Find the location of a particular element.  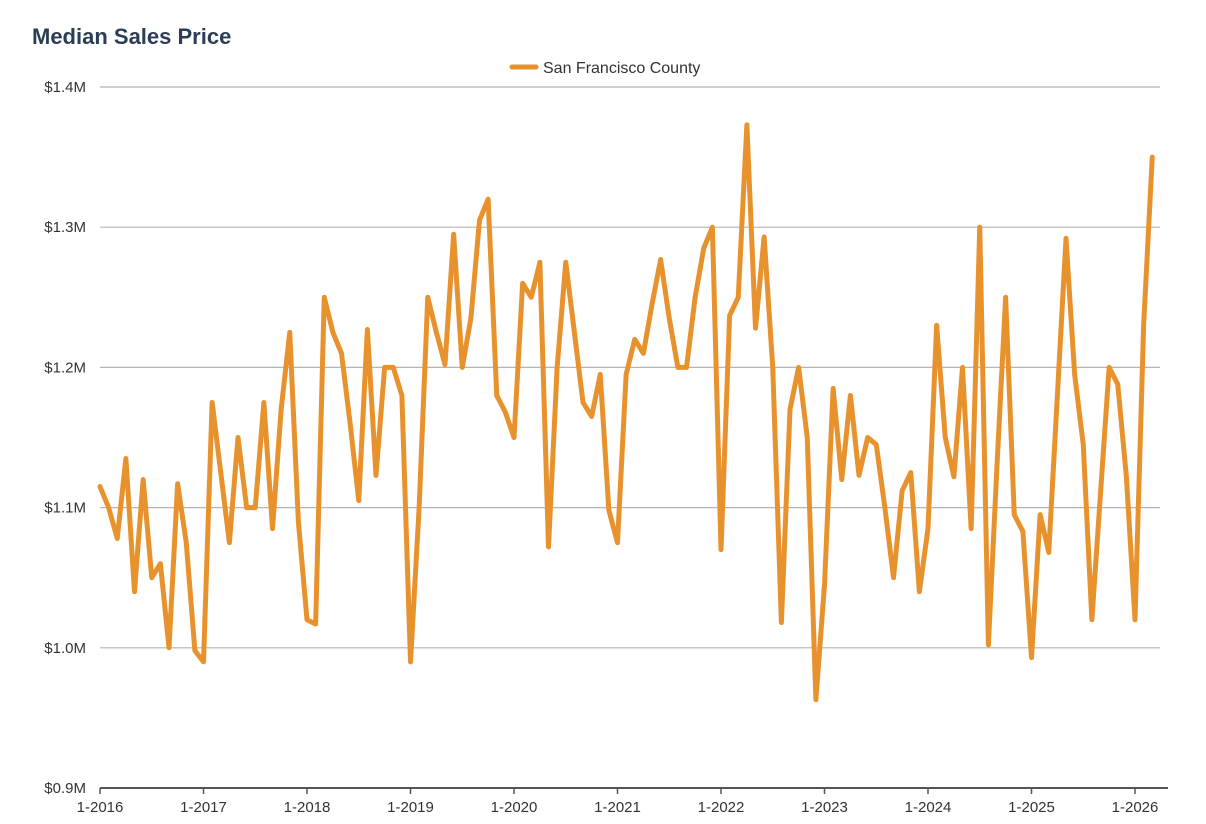

x-tick-label: 1-2024 is located at coordinates (928, 807).